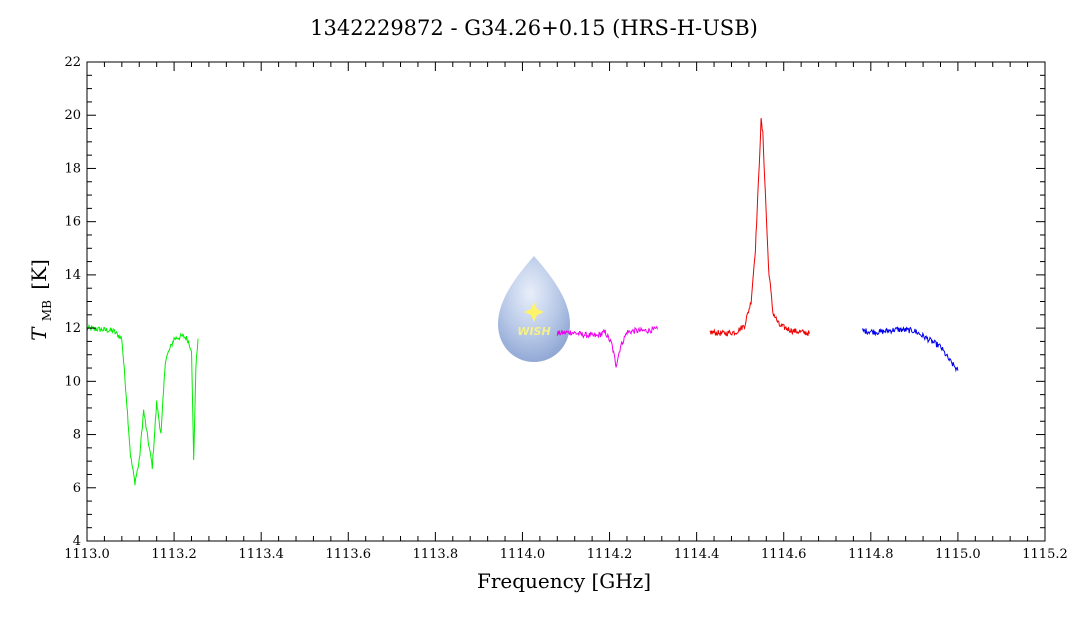 The height and width of the screenshot is (618, 1068). Describe the element at coordinates (72, 222) in the screenshot. I see `y-tick-label: 16` at that location.